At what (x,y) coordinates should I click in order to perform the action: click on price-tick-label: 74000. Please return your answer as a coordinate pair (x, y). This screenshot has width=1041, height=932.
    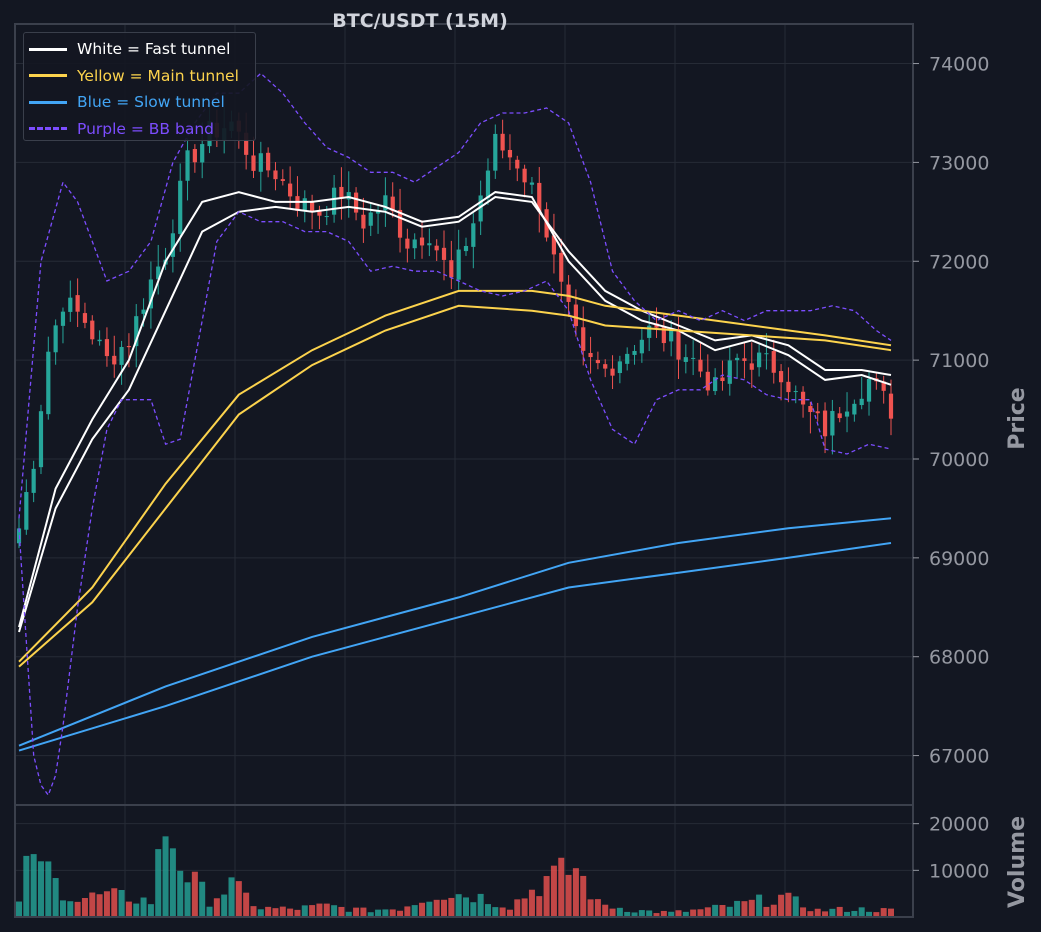
    Looking at the image, I should click on (959, 65).